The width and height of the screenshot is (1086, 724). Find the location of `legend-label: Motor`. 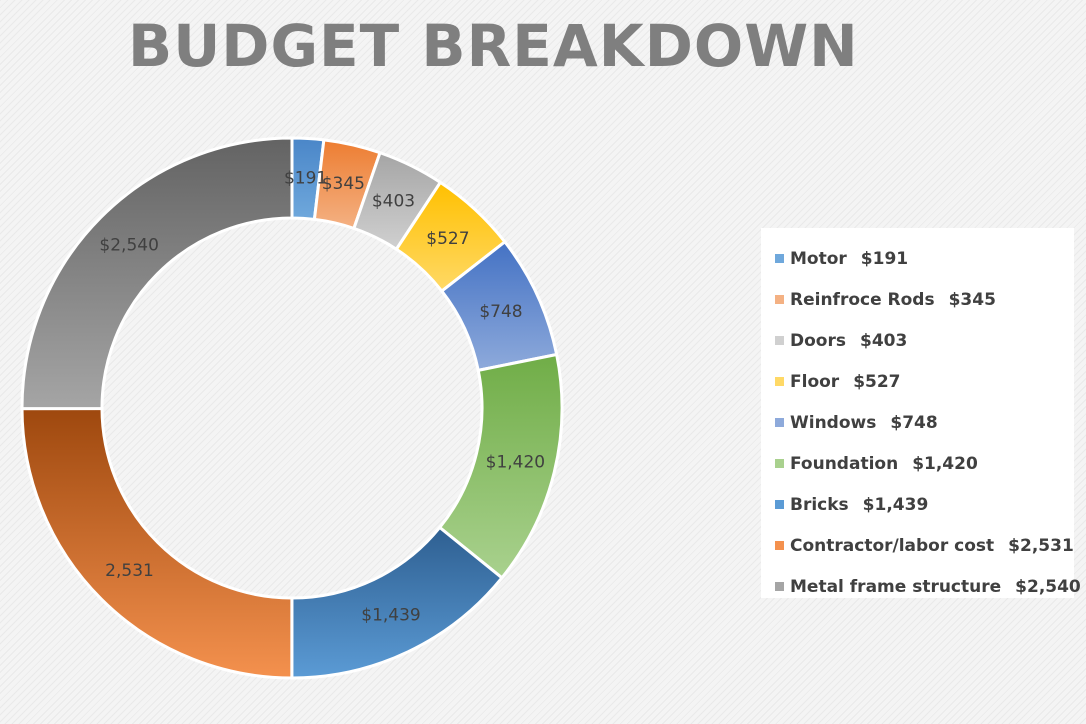

legend-label: Motor is located at coordinates (818, 258).